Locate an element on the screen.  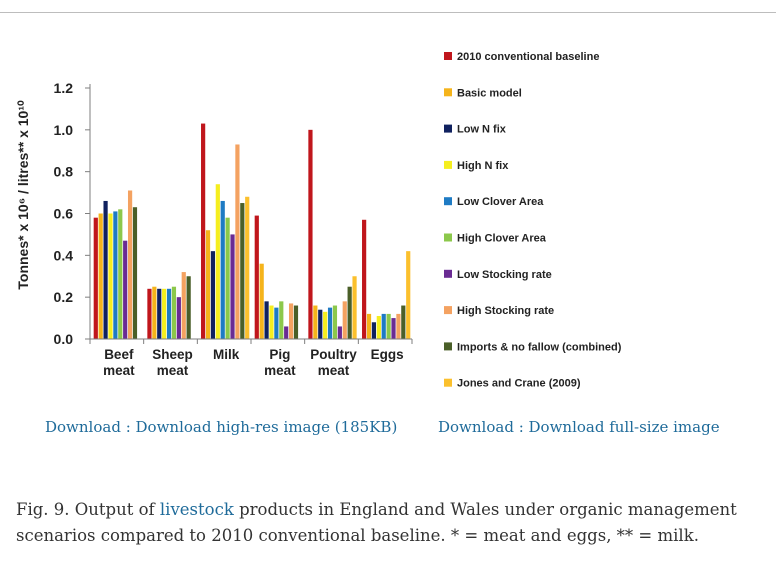
x-tick-label: Sheep is located at coordinates (172, 354).